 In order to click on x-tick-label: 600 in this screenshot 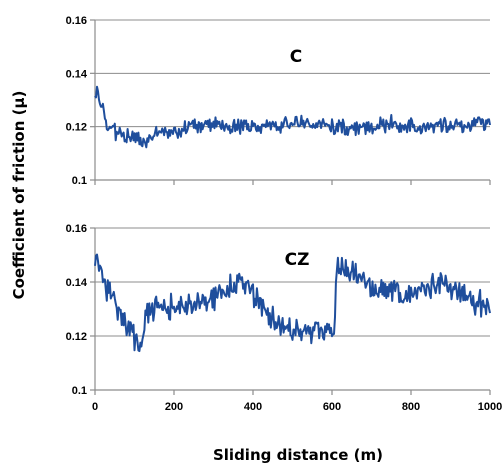, I will do `click(332, 407)`.